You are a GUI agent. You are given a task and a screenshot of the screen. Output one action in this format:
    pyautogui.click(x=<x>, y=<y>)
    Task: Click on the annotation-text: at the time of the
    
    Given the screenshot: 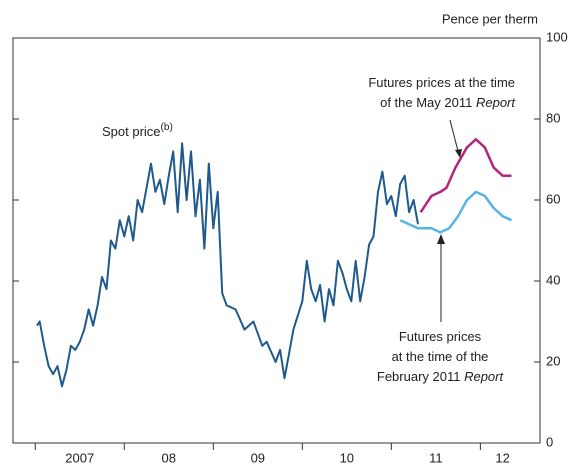 What is the action you would take?
    pyautogui.click(x=440, y=356)
    